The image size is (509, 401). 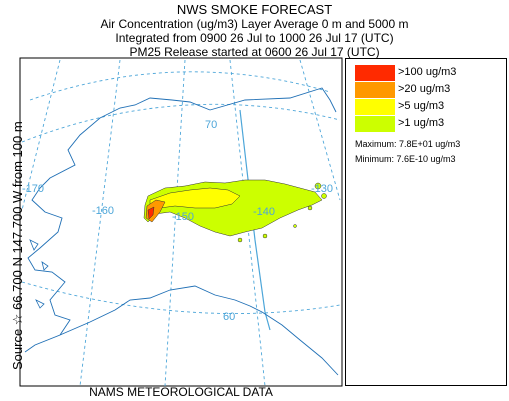 I want to click on legend-item-100: >100 ug/m3, so click(x=432, y=73).